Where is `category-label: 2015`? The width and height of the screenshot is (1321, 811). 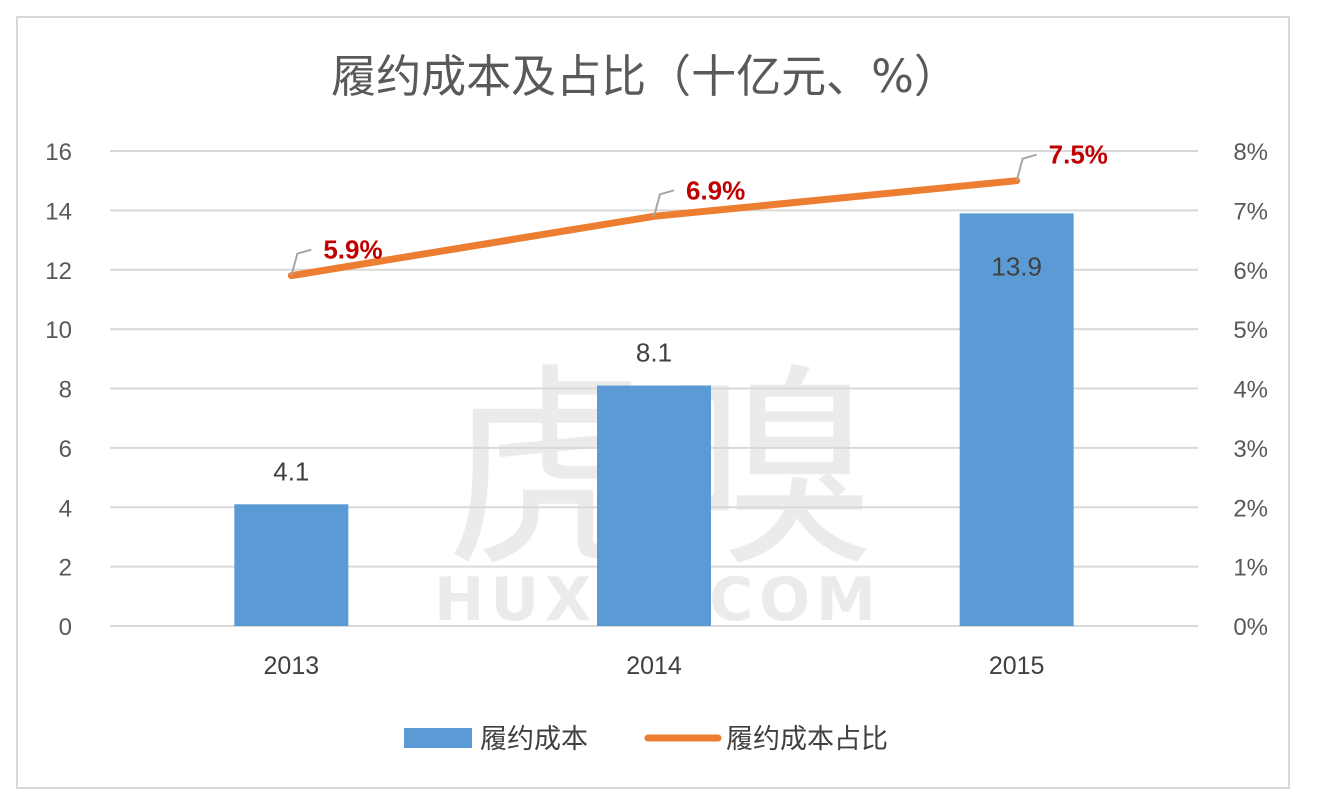
category-label: 2015 is located at coordinates (1017, 666).